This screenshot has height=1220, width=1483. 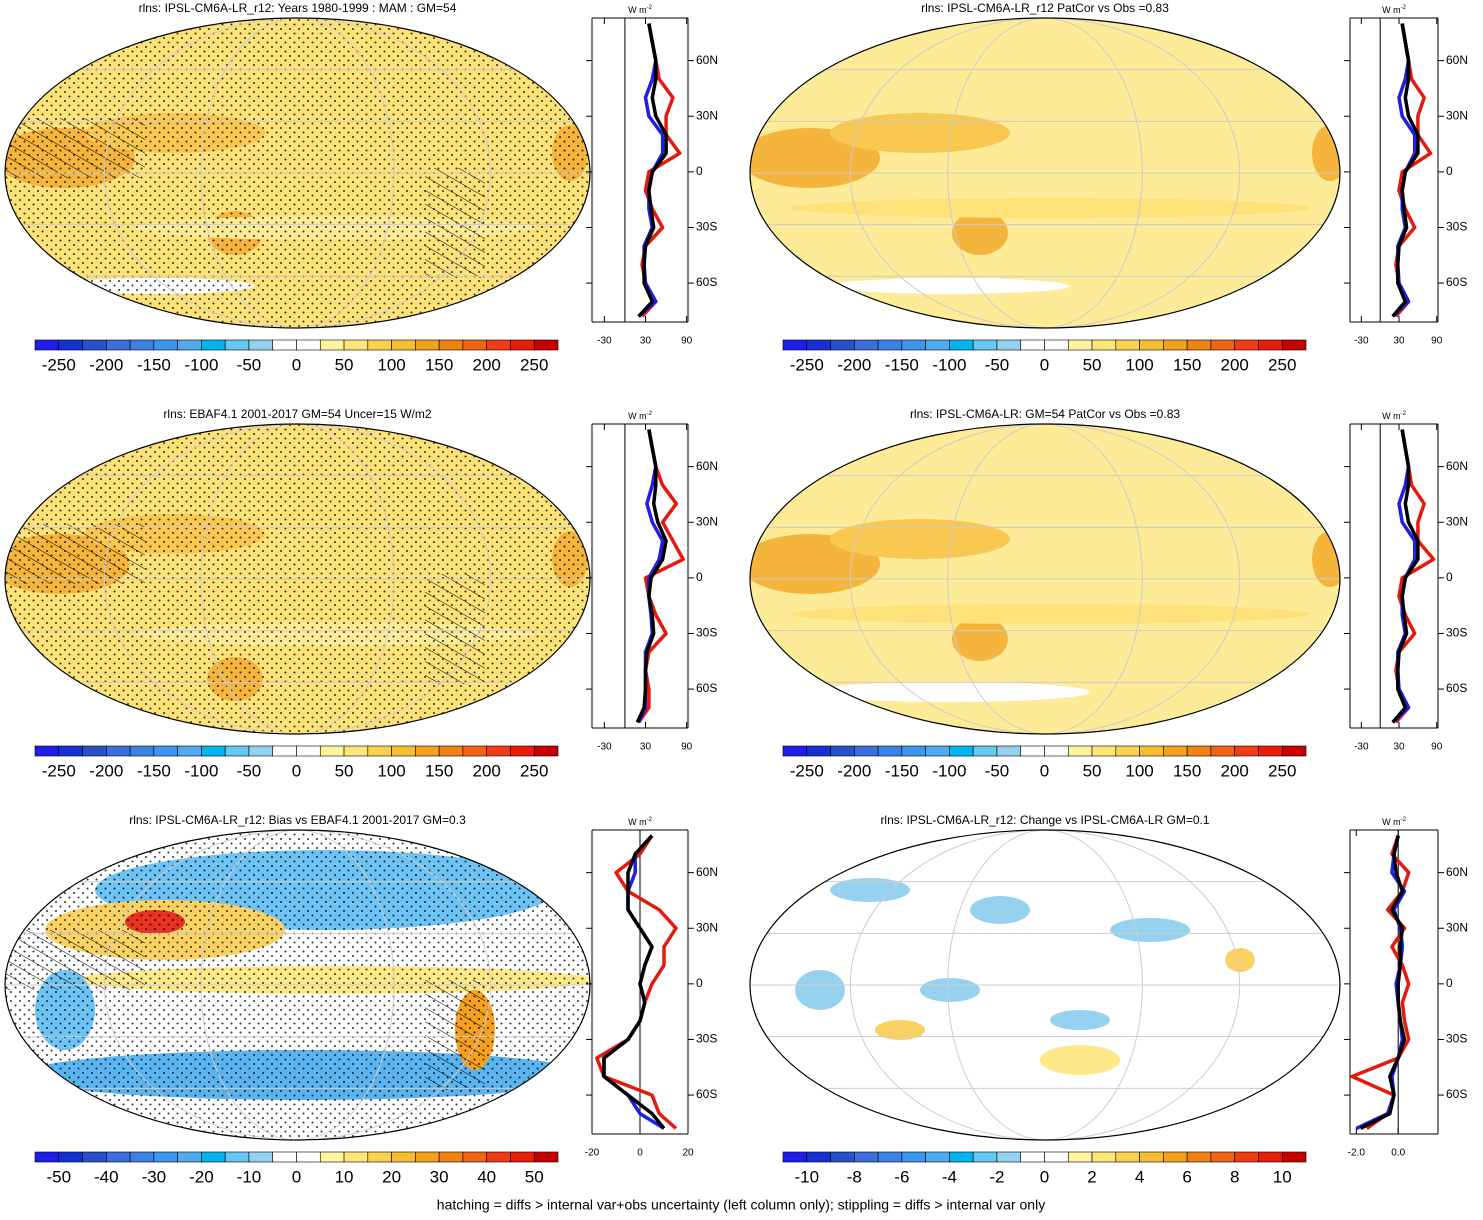 What do you see at coordinates (296, 364) in the screenshot?
I see `colorbar-label: 0` at bounding box center [296, 364].